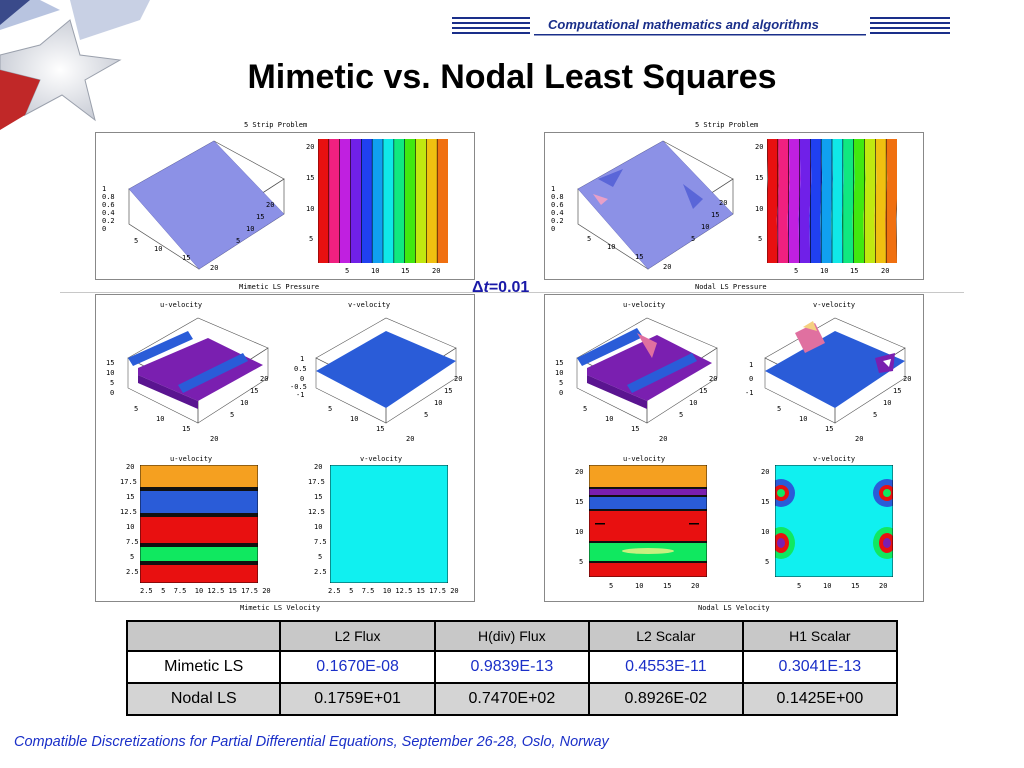  What do you see at coordinates (320, 542) in the screenshot?
I see `tick: 7.5` at bounding box center [320, 542].